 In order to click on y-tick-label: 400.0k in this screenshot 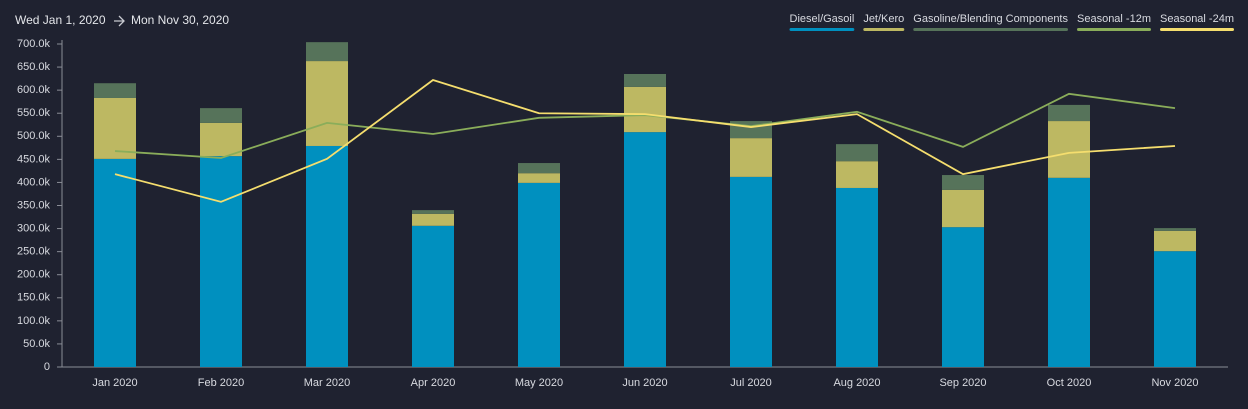, I will do `click(34, 182)`.